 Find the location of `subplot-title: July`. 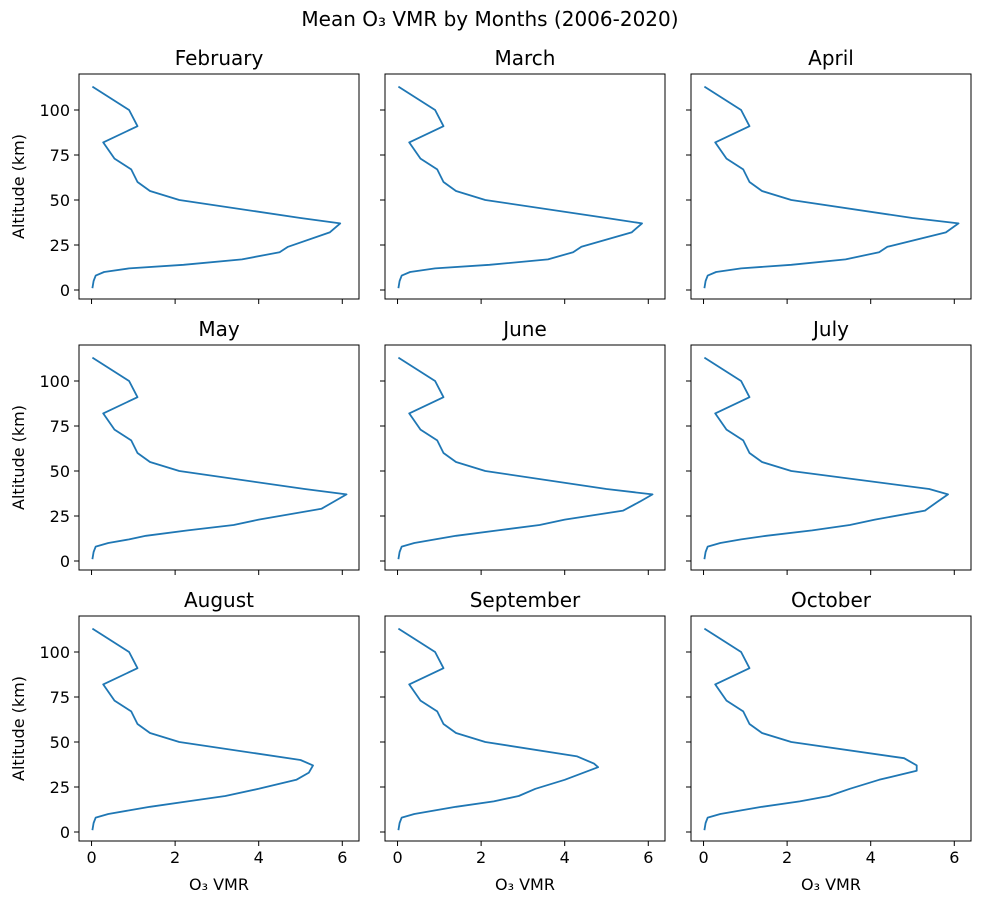

subplot-title: July is located at coordinates (830, 329).